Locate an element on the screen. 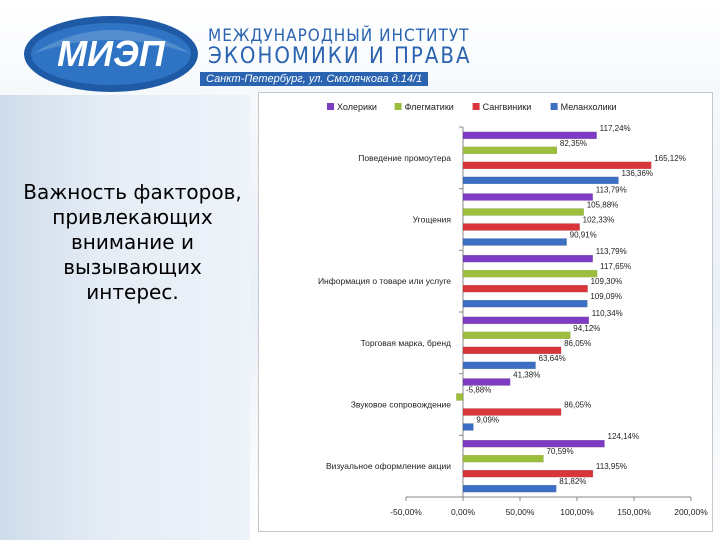 This screenshot has width=720, height=540. x-tick-label: 200,00% is located at coordinates (691, 512).